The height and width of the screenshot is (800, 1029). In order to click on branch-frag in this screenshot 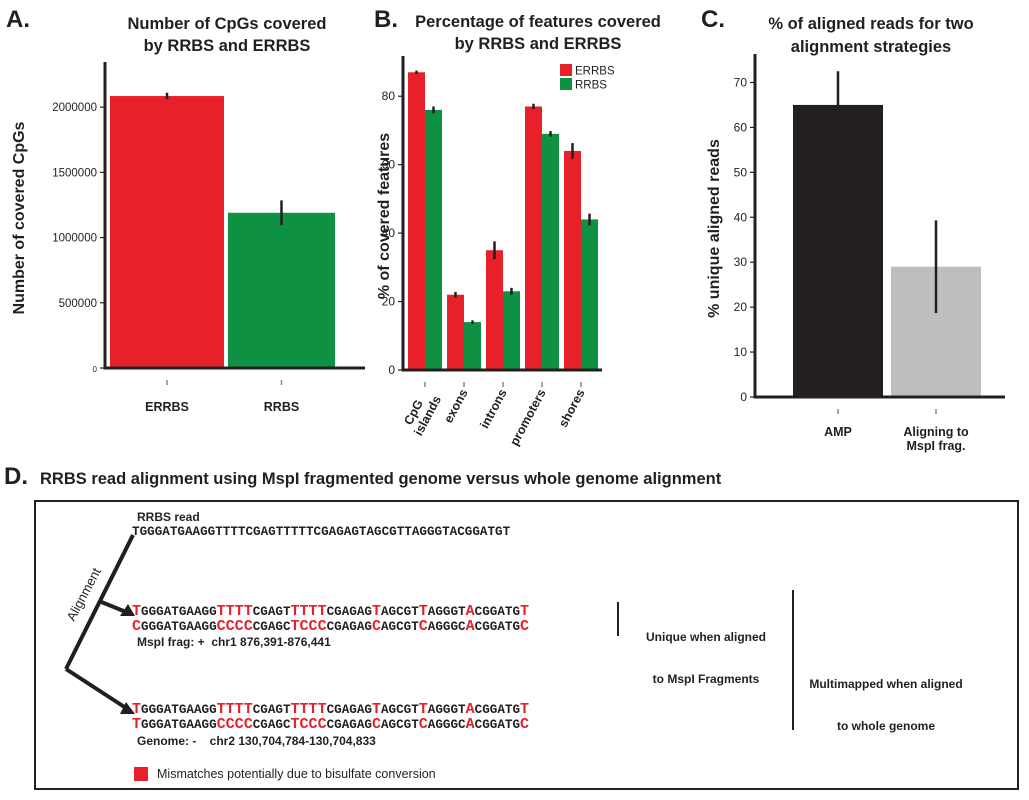, I will do `click(112, 606)`.